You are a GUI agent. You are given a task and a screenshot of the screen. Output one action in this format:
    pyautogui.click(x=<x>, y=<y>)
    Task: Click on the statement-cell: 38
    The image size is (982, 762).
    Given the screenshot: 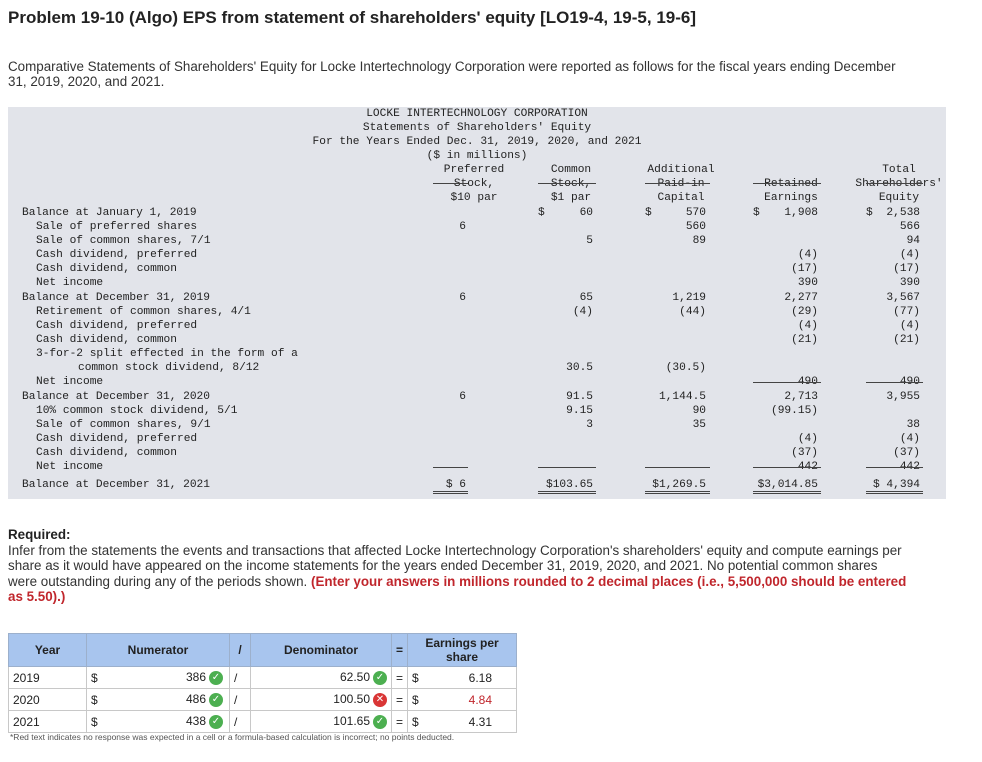 What is the action you would take?
    pyautogui.click(x=913, y=425)
    